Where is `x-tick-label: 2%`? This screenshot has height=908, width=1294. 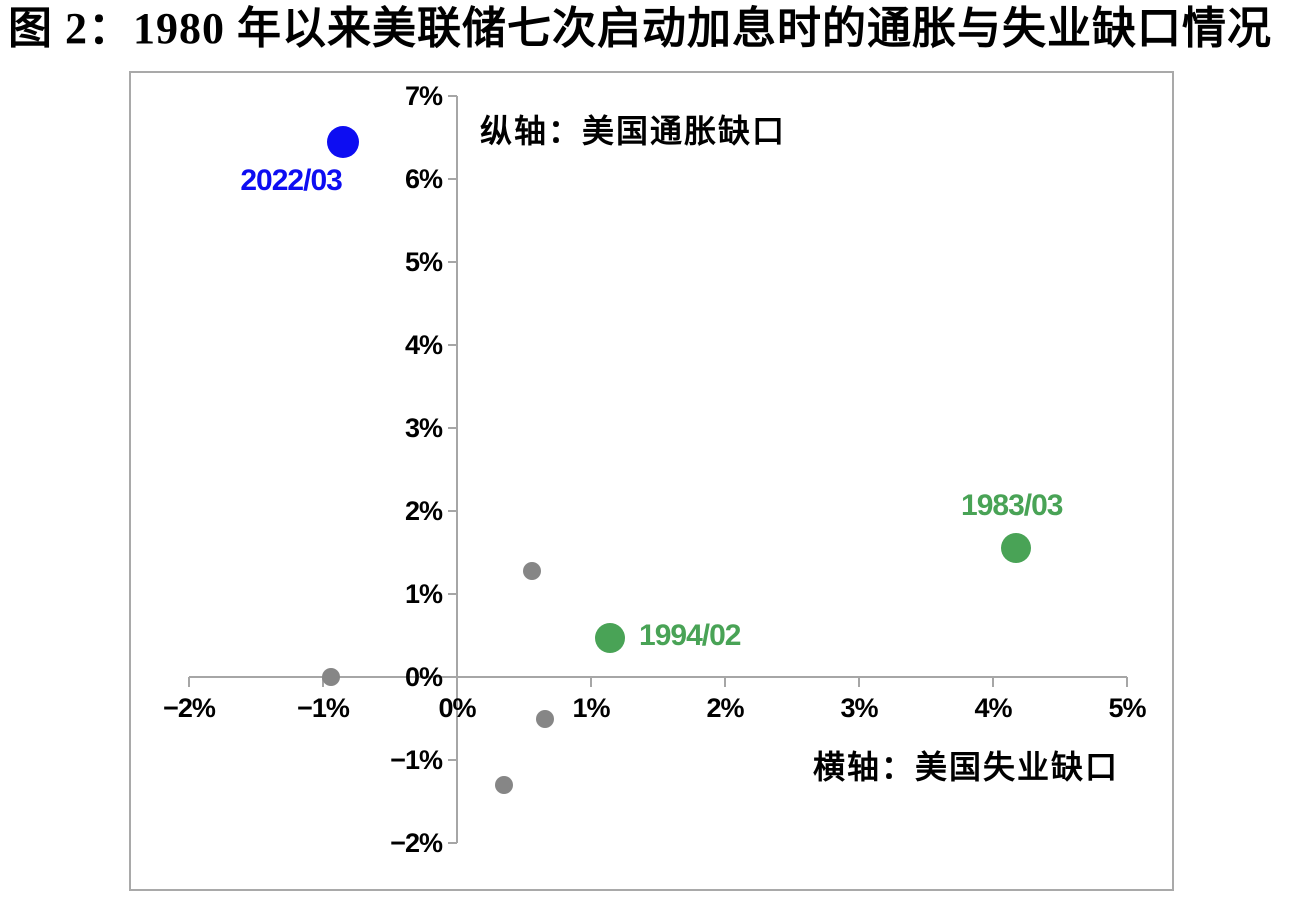
x-tick-label: 2% is located at coordinates (725, 708).